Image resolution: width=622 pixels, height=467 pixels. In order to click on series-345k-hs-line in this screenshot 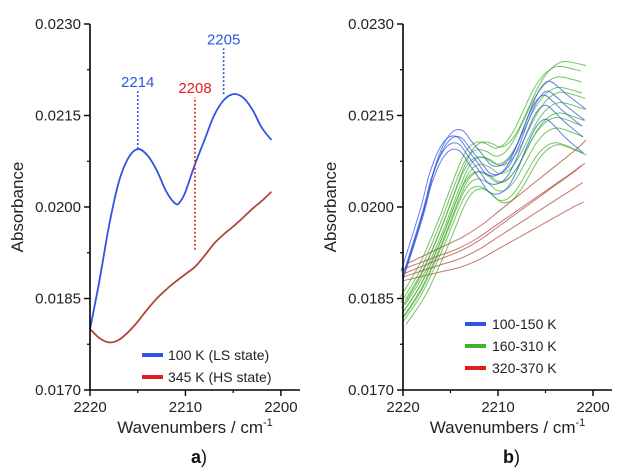, I will do `click(181, 267)`.